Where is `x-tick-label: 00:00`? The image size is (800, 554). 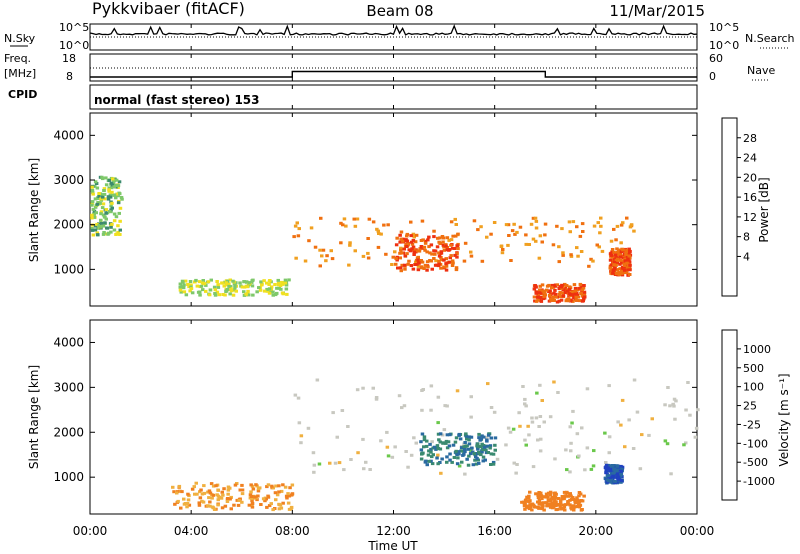
x-tick-label: 00:00 is located at coordinates (697, 531).